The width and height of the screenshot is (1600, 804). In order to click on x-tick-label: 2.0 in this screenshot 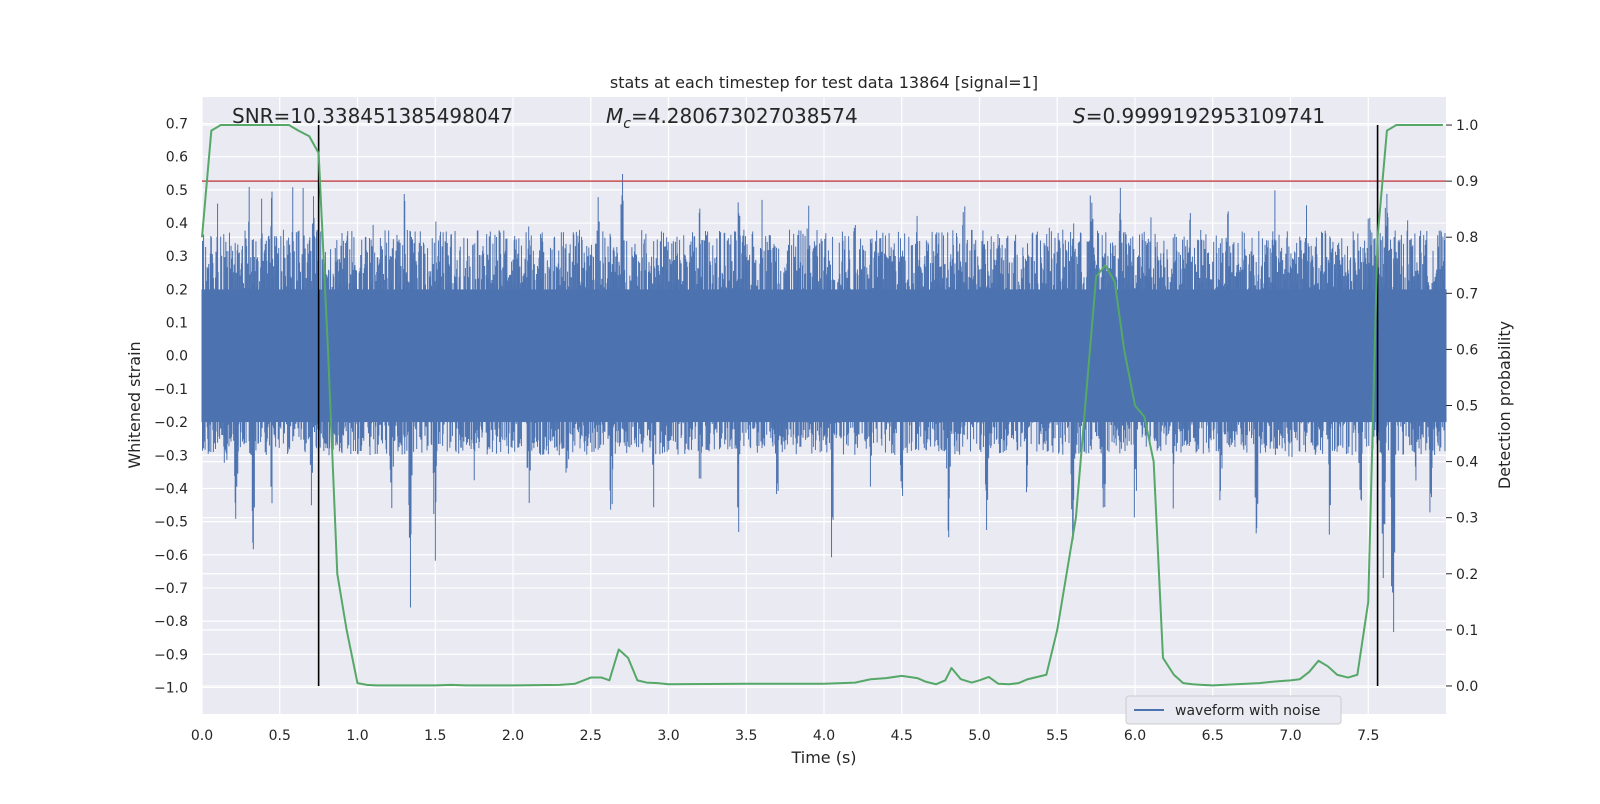, I will do `click(513, 736)`.